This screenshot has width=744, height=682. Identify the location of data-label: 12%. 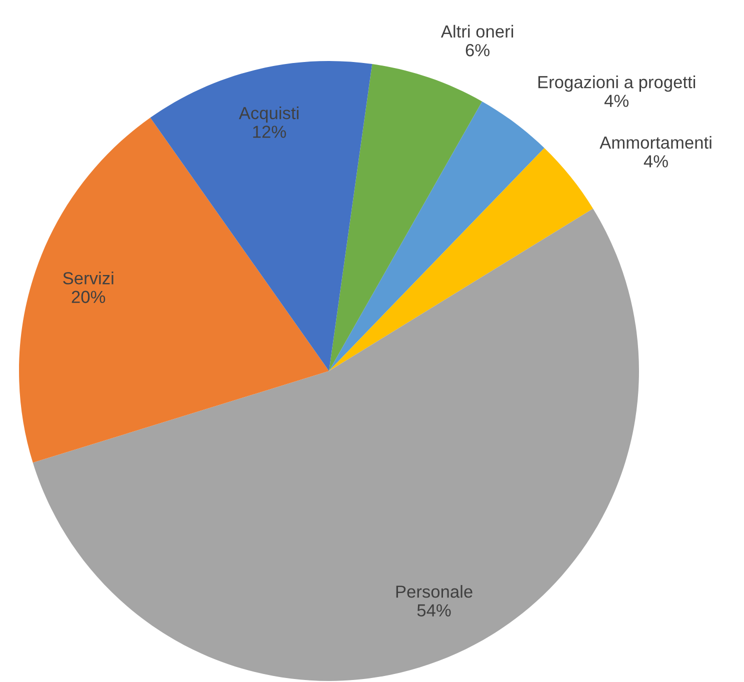
(269, 132).